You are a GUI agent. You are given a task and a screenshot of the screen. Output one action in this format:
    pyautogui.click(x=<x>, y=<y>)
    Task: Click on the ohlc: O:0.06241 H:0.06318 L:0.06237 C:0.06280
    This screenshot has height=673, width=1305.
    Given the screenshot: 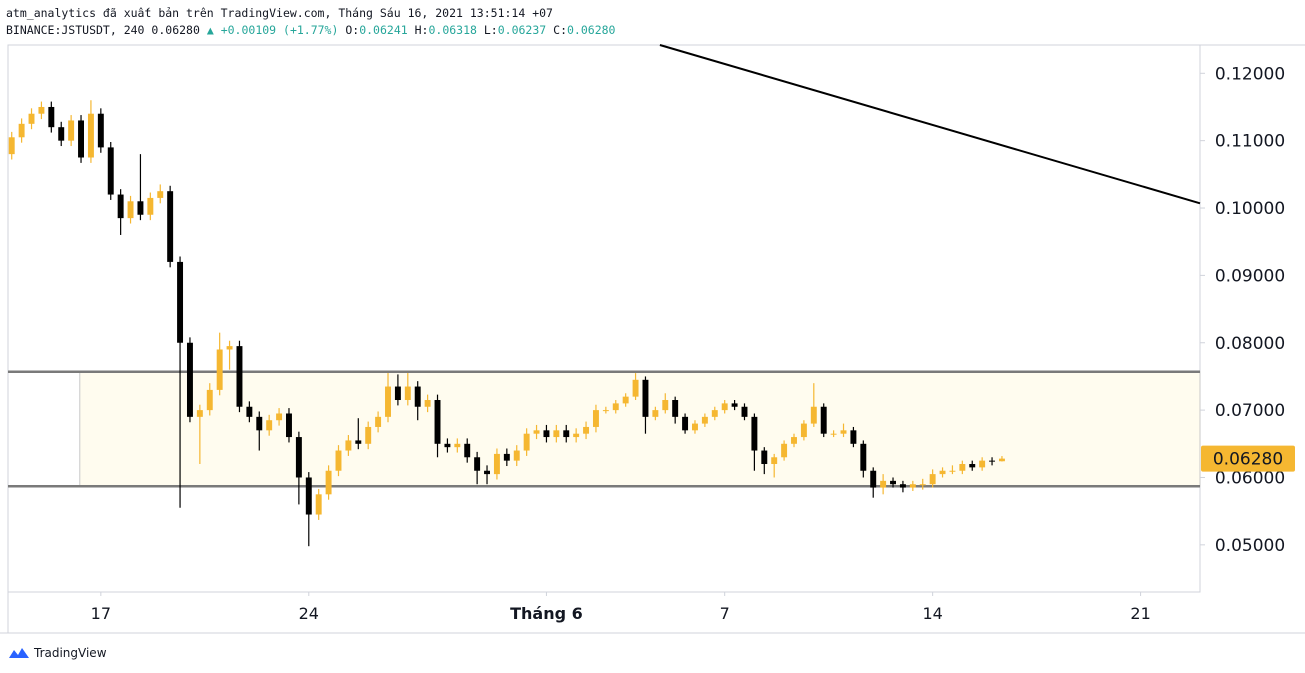 What is the action you would take?
    pyautogui.click(x=476, y=30)
    